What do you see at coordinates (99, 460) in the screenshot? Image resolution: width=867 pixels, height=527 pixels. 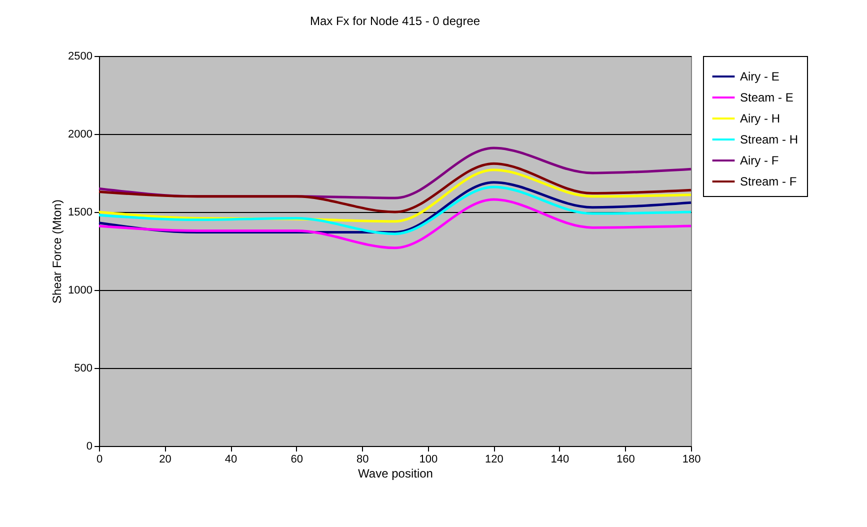 I see `x-tick-label: 0` at bounding box center [99, 460].